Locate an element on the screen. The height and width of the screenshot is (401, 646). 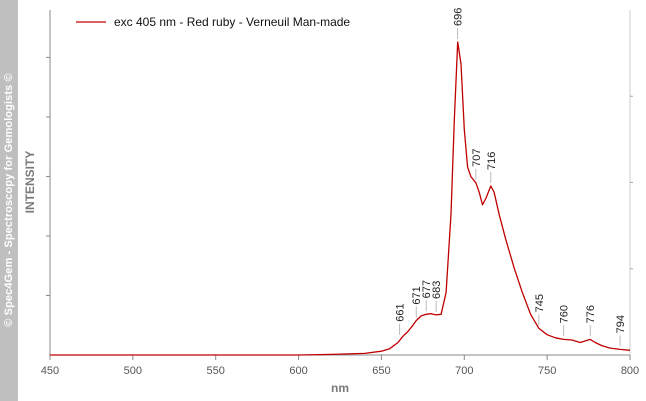
peak-label: 776 is located at coordinates (591, 314).